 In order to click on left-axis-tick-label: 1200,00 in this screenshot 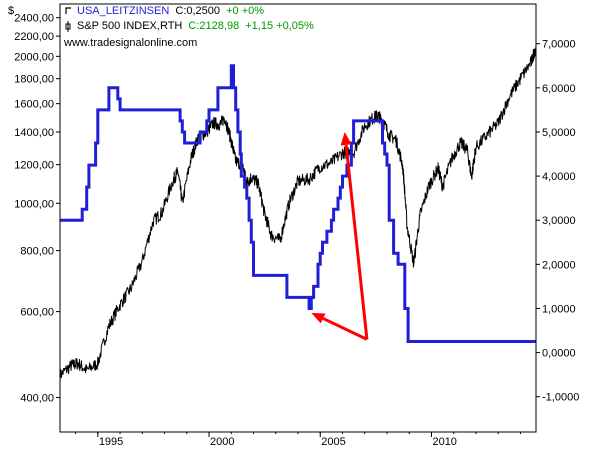, I will do `click(34, 166)`.